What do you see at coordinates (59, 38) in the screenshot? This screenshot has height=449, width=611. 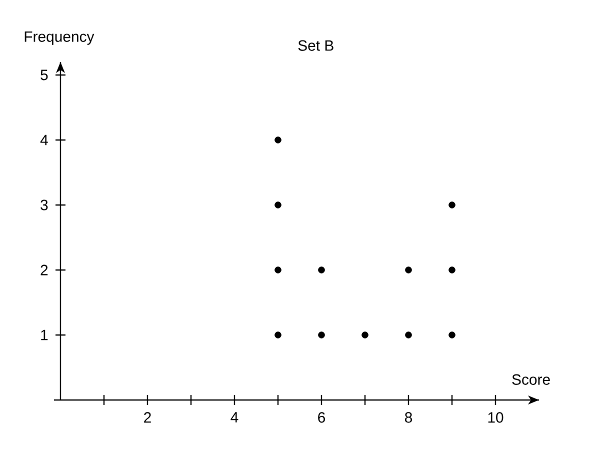 I see `y-axis-title: Frequency` at bounding box center [59, 38].